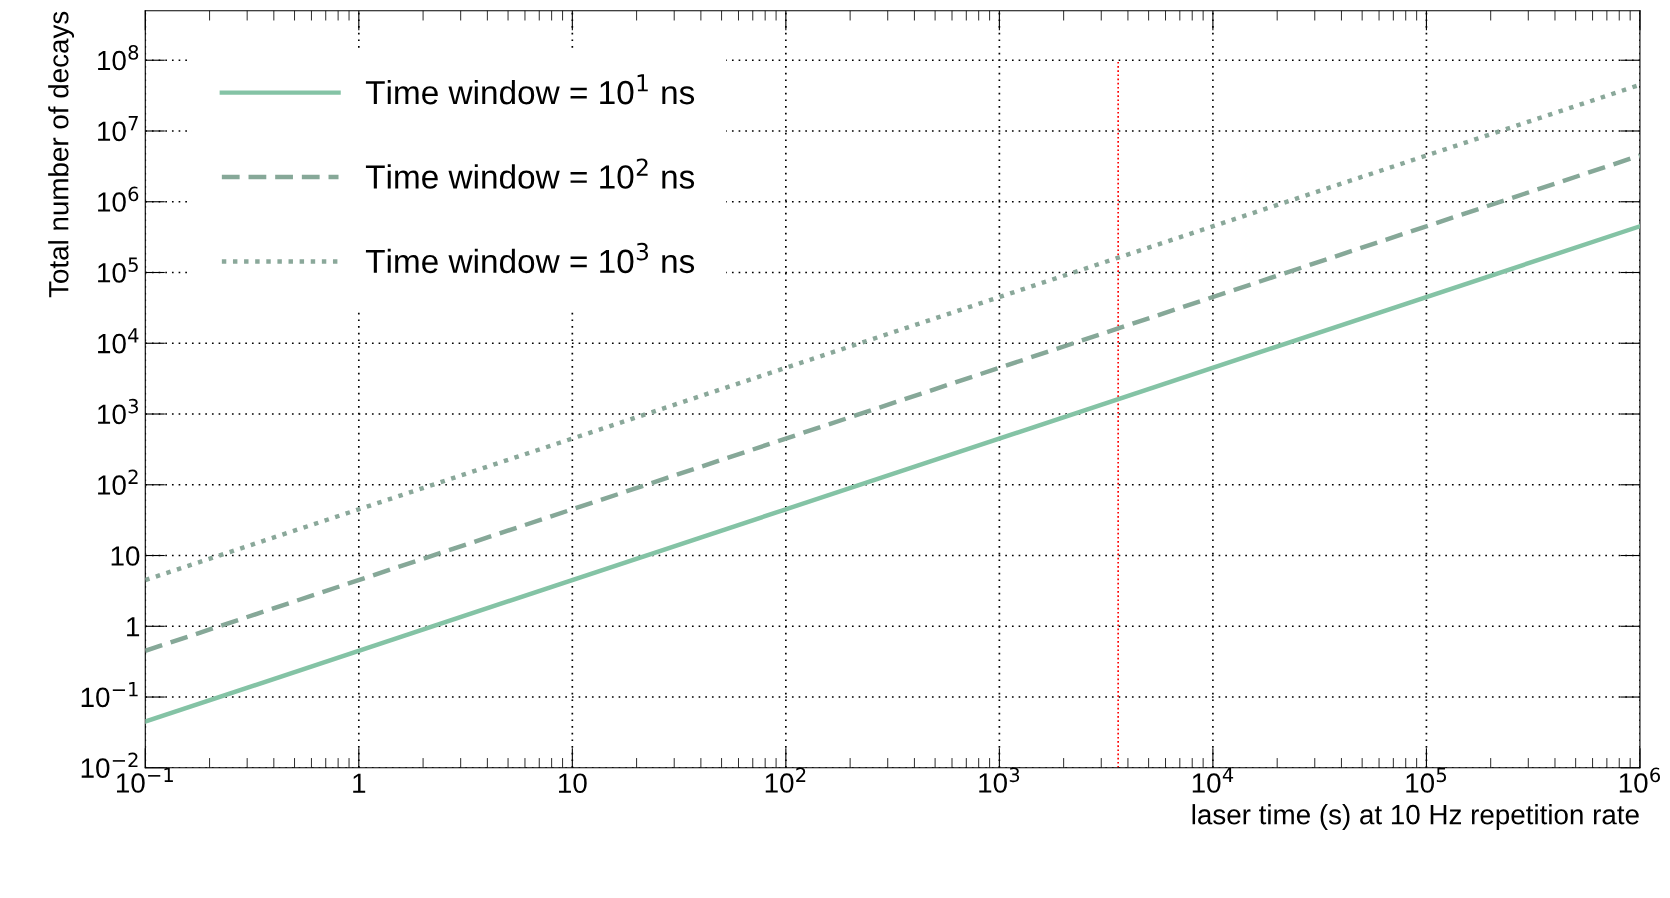 The width and height of the screenshot is (1670, 898). Describe the element at coordinates (133, 627) in the screenshot. I see `y-tick-label: 1` at that location.